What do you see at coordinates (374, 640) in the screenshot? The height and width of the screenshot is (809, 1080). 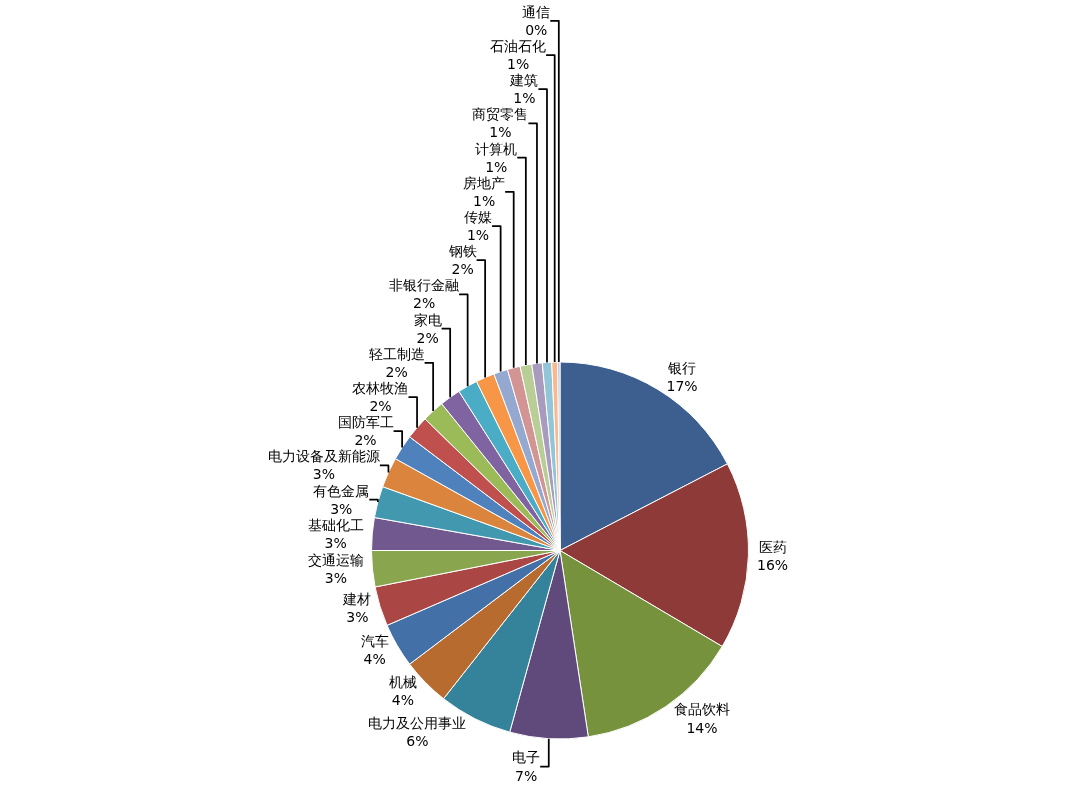 I see `slice-label: 汽车` at bounding box center [374, 640].